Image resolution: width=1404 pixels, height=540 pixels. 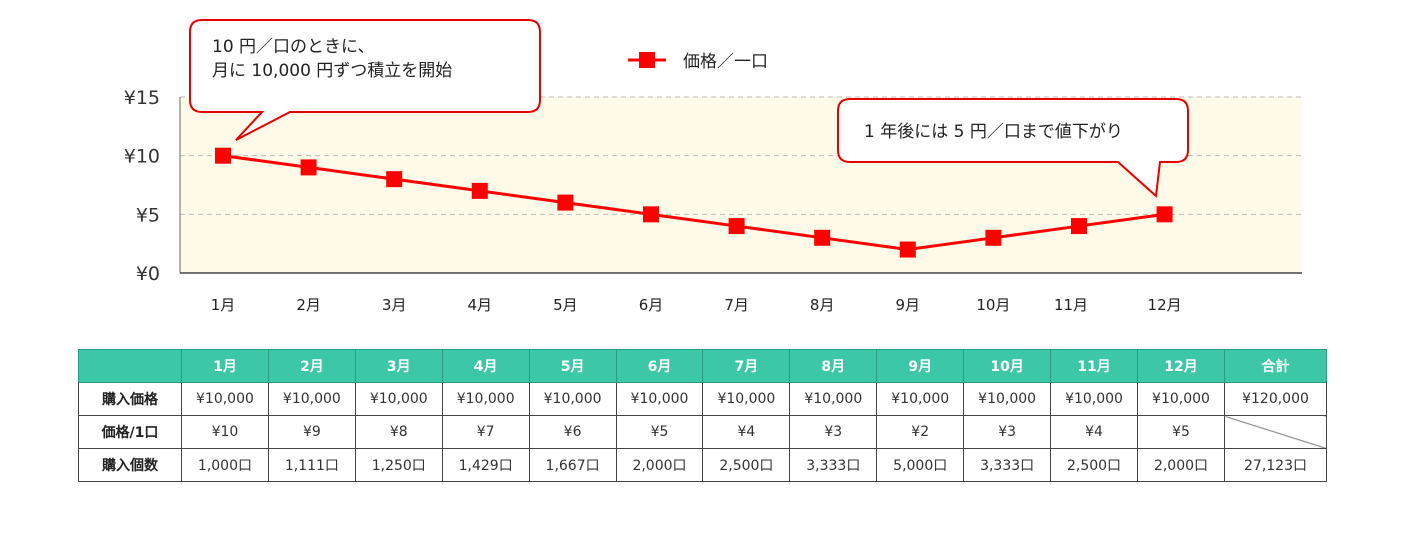 I want to click on table-cell: 1,111口, so click(x=311, y=465).